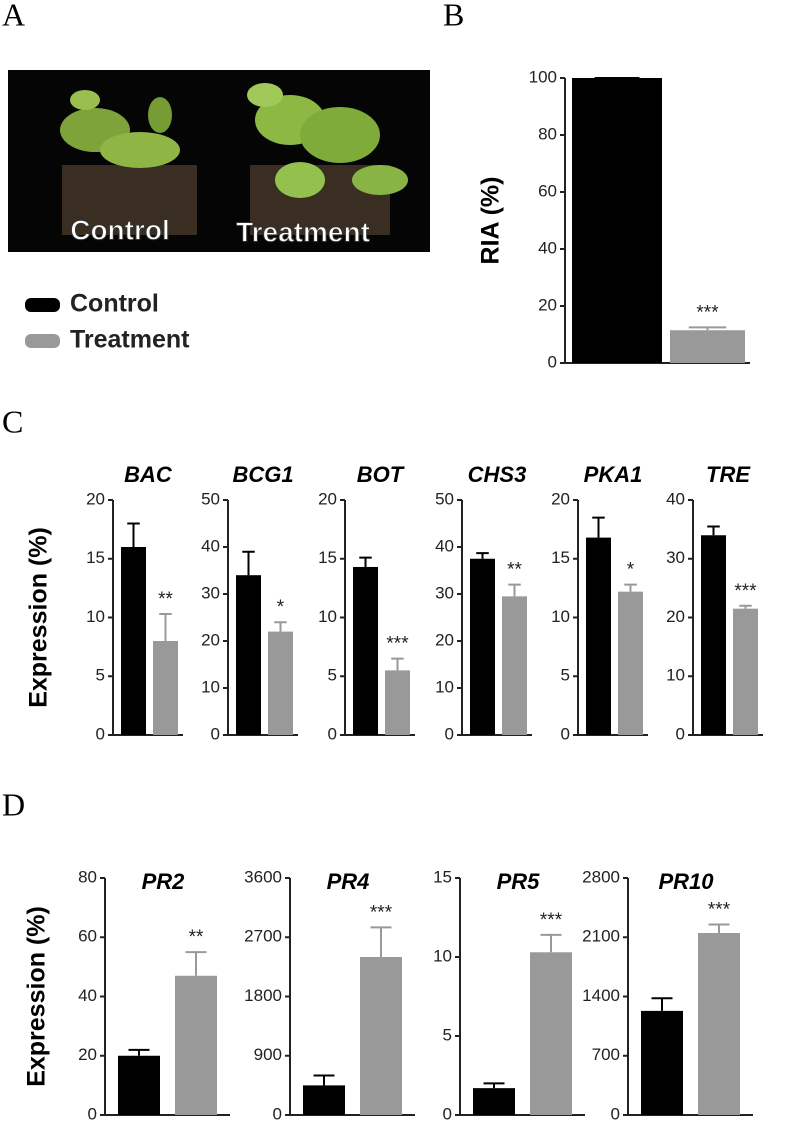 This screenshot has height=1129, width=787. I want to click on y-tick-label: 2800, so click(601, 876).